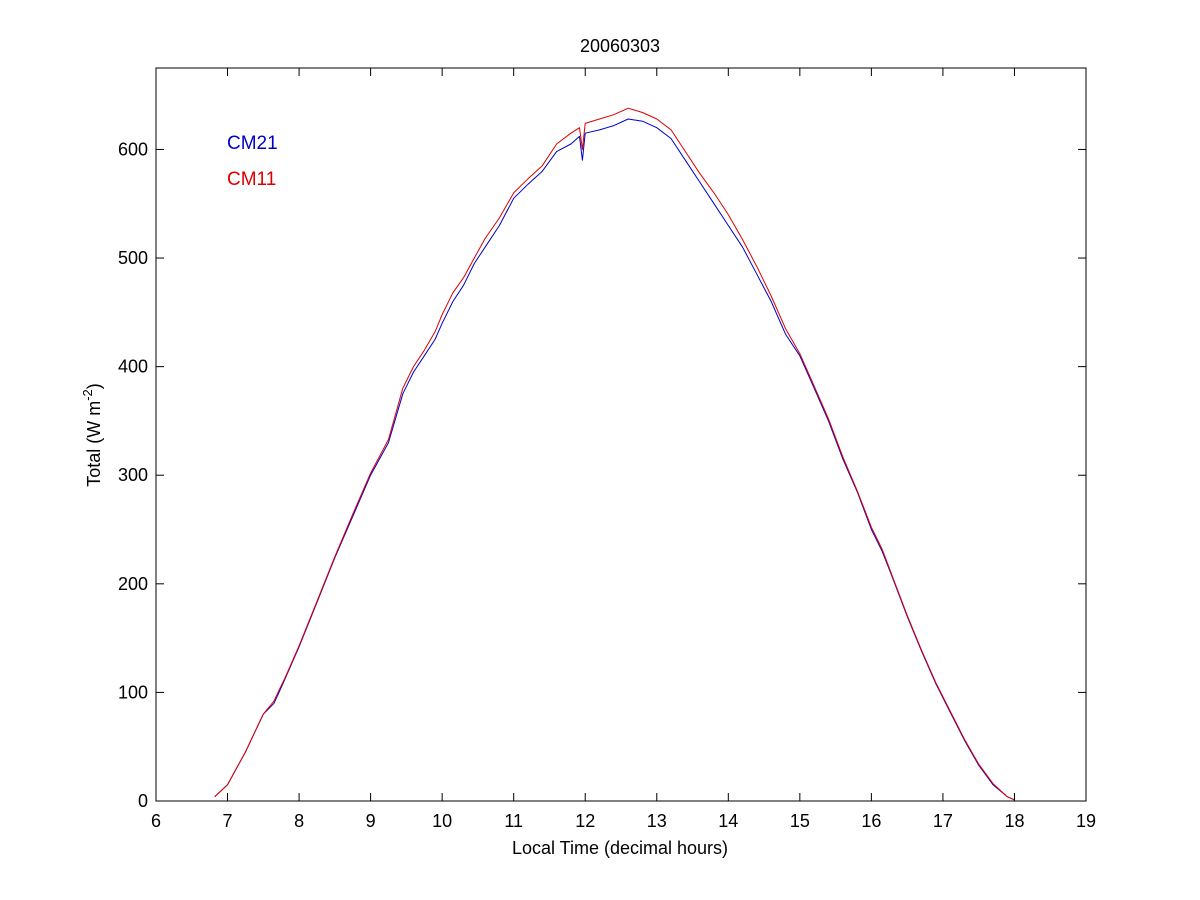 This screenshot has height=900, width=1200. Describe the element at coordinates (251, 179) in the screenshot. I see `legend-entry-cm11: CM11` at that location.